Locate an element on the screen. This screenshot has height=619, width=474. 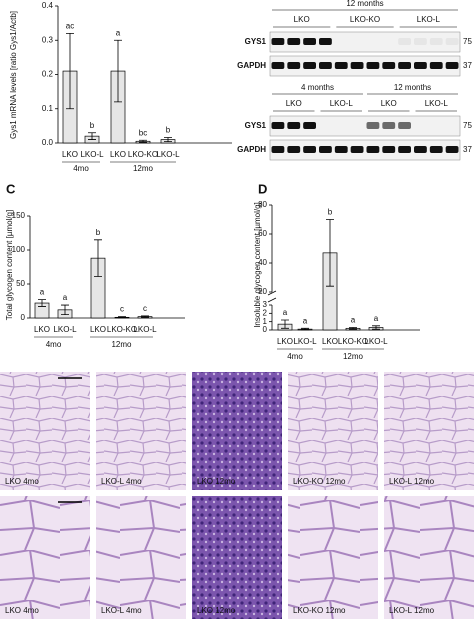
y-tick-label: 1 is located at coordinates (265, 321).